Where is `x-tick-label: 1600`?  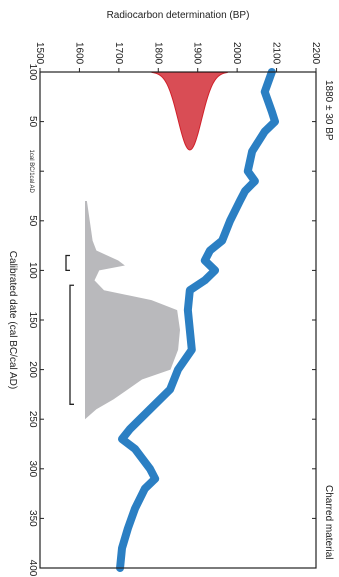 x-tick-label: 1600 is located at coordinates (78, 53).